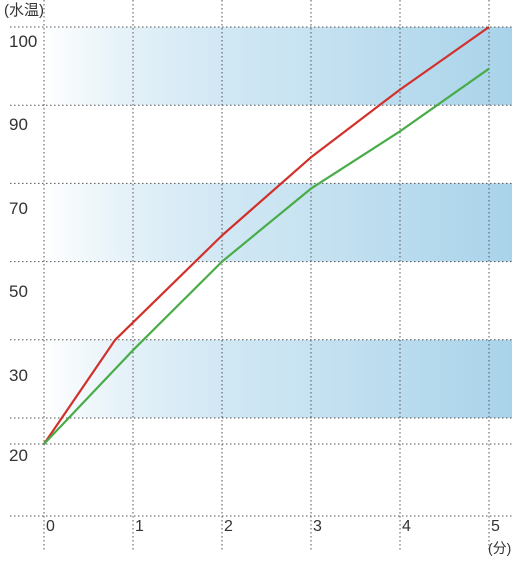  What do you see at coordinates (18, 208) in the screenshot?
I see `y-tick-label-3: 70` at bounding box center [18, 208].